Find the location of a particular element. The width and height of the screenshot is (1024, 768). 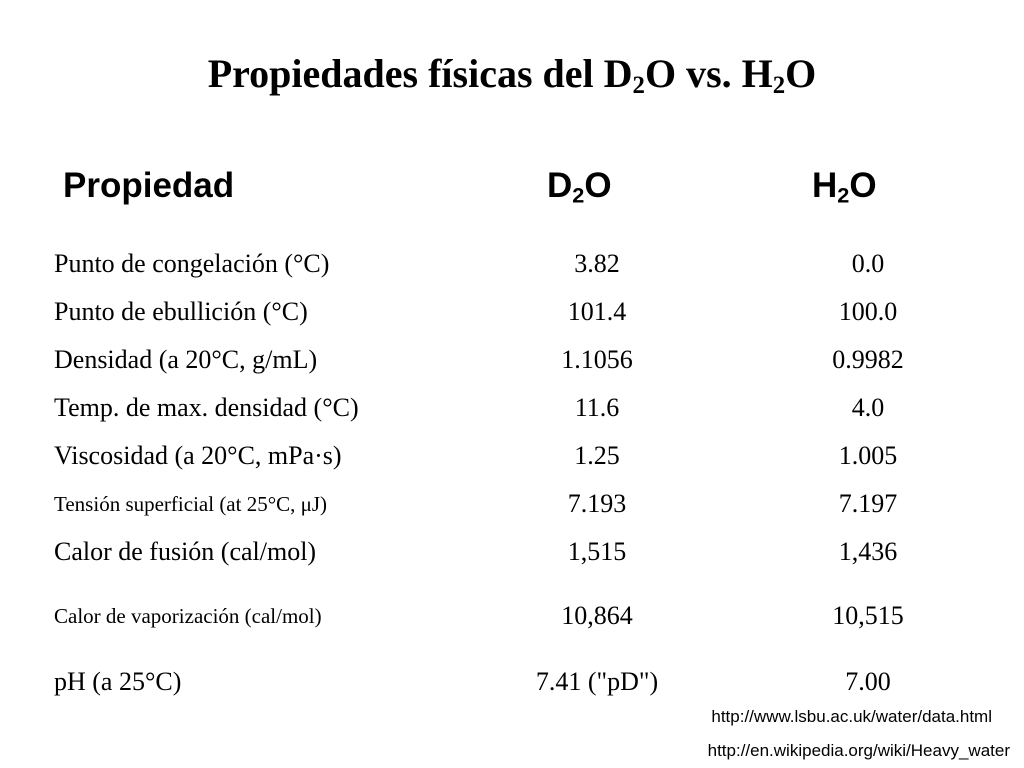

header-text-part: H is located at coordinates (825, 185).